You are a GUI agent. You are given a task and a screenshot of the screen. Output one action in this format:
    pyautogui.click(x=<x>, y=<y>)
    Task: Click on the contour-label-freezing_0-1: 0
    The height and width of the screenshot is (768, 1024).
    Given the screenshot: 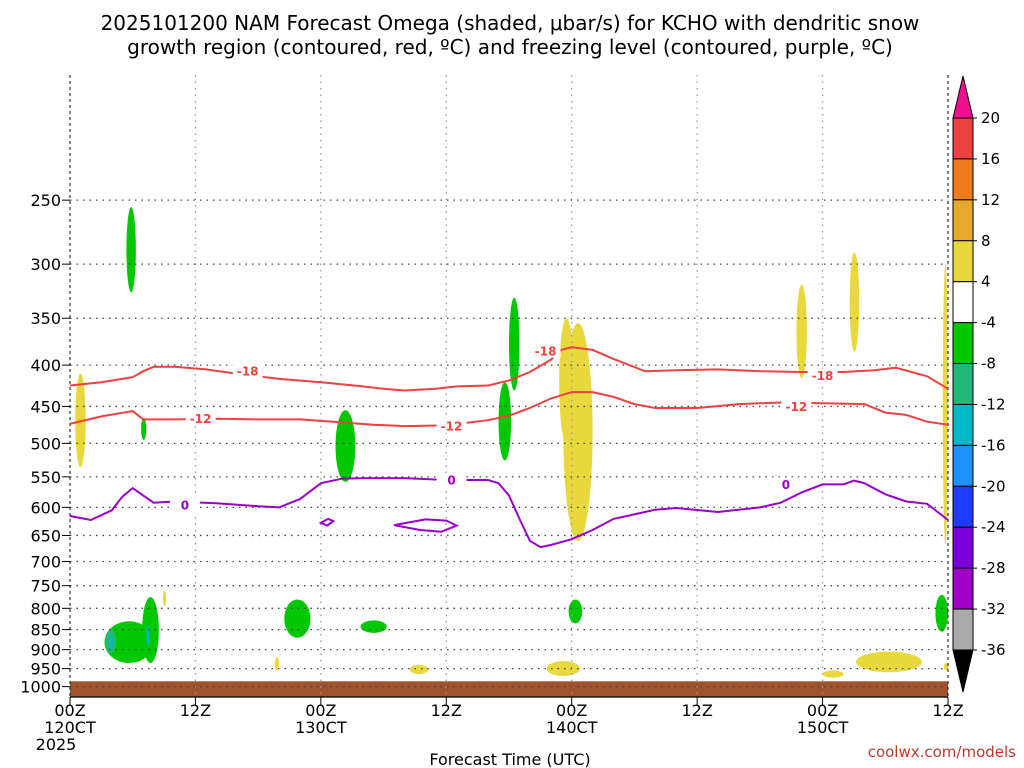 What is the action you would take?
    pyautogui.click(x=451, y=481)
    